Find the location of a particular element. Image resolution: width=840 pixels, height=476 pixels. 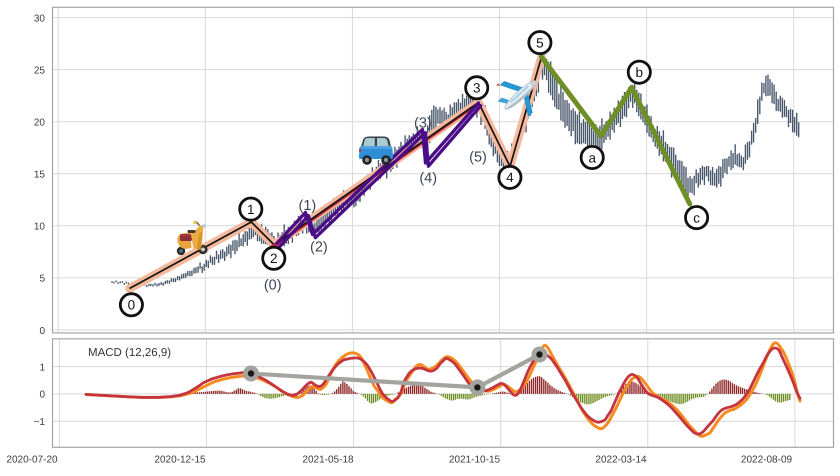

svg-text: (4) is located at coordinates (428, 178).